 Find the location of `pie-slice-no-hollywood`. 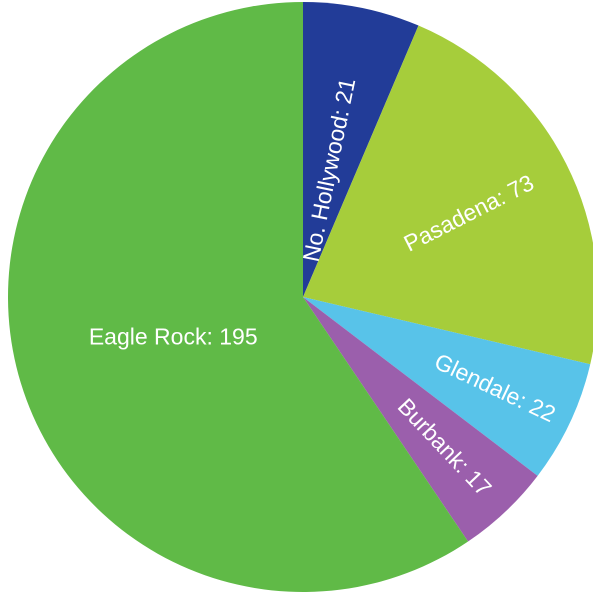

pie-slice-no-hollywood is located at coordinates (361, 149).